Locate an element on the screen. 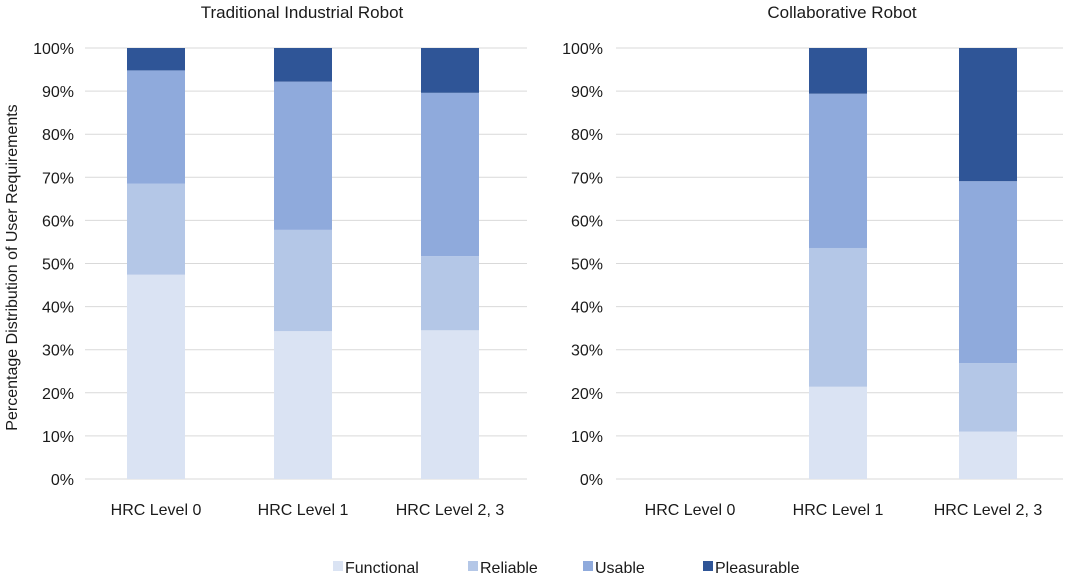 This screenshot has height=576, width=1065. chart1-y-tick-label: 50% is located at coordinates (58, 265).